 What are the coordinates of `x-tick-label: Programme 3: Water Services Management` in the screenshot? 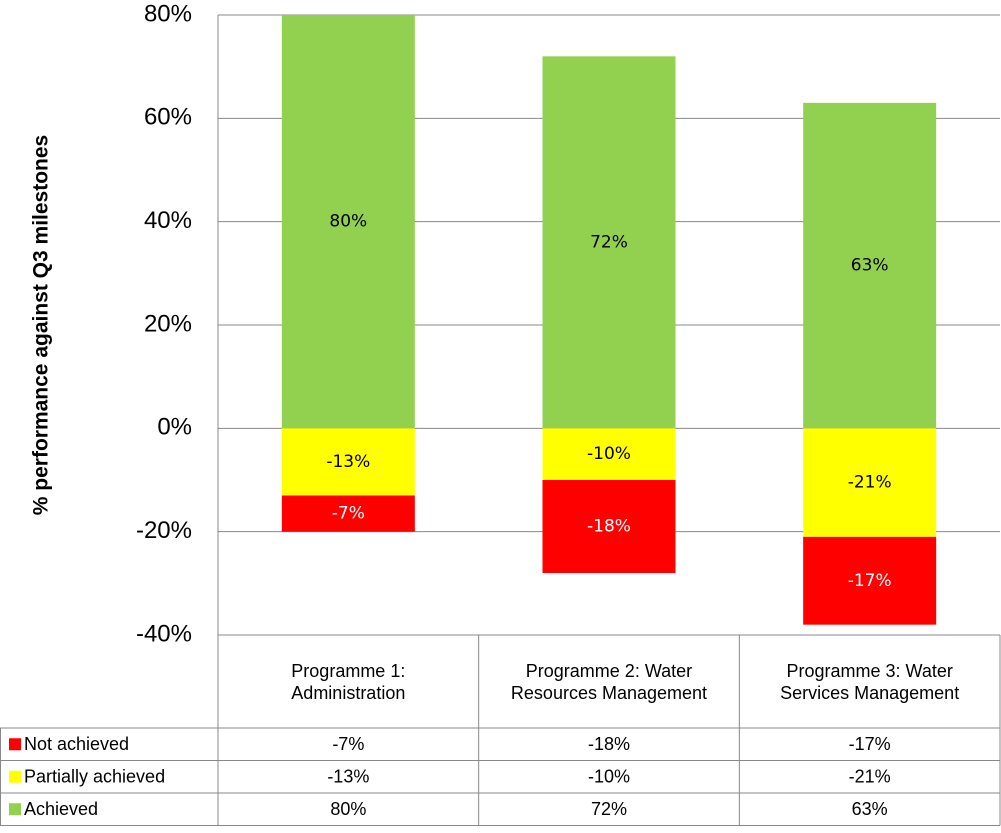 It's located at (870, 681).